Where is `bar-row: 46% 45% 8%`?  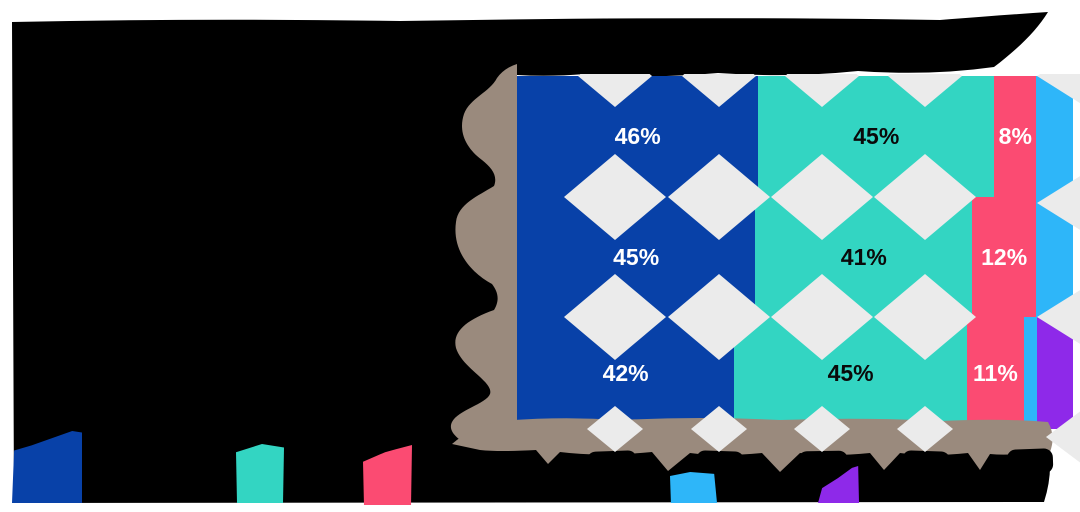
bar-row: 46% 45% 8% is located at coordinates (795, 136).